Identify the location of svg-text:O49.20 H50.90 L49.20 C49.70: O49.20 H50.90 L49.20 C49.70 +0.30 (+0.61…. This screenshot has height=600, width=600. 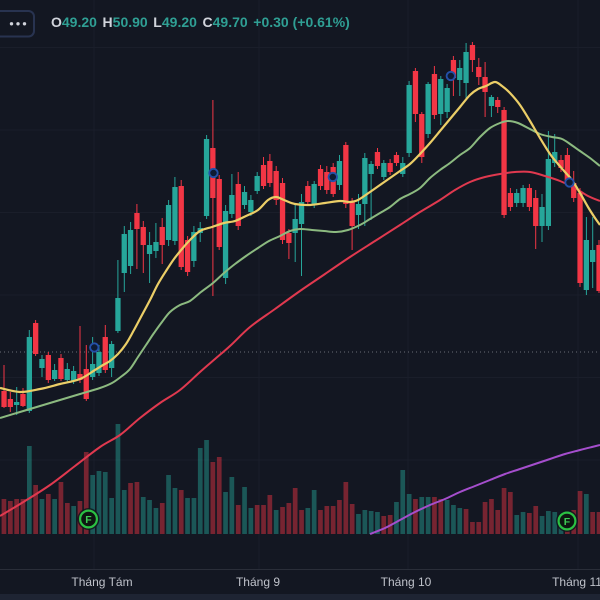
(200, 22).